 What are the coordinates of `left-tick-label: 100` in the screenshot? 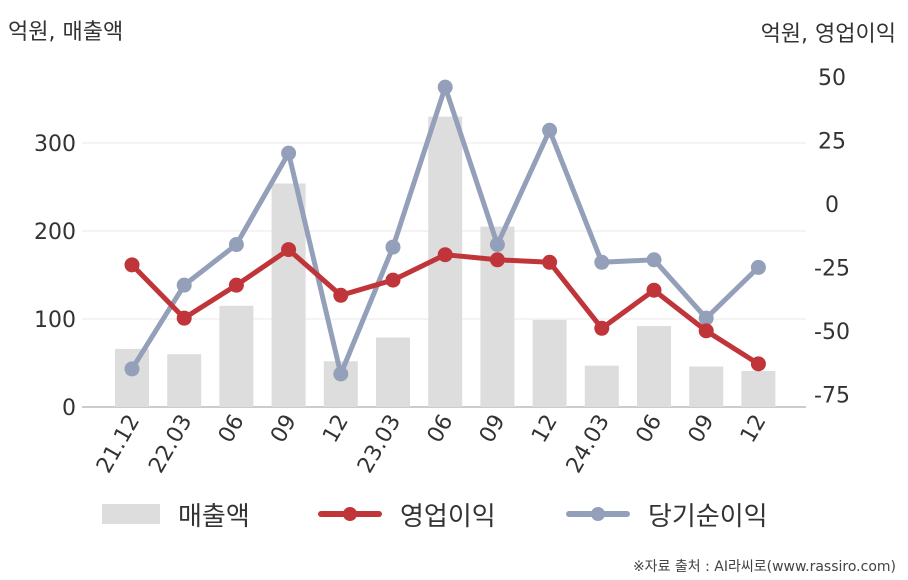 It's located at (55, 320).